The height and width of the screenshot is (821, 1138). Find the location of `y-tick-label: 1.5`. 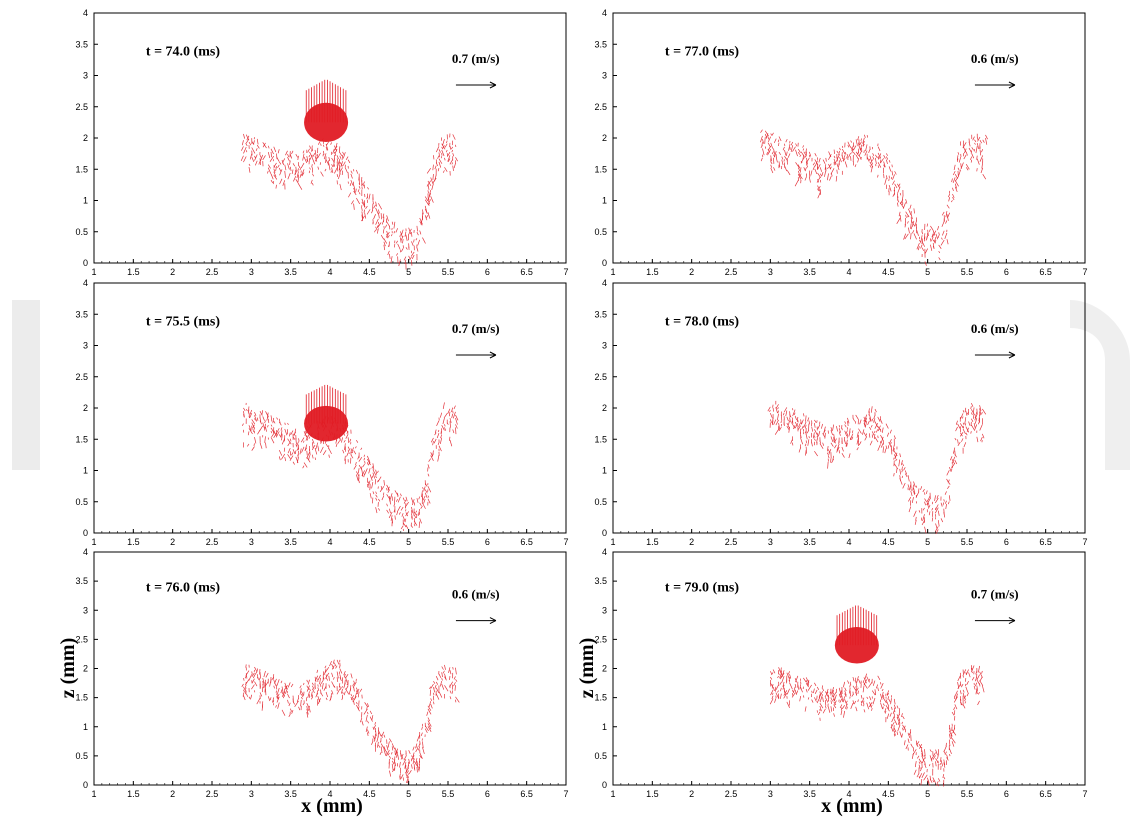

y-tick-label: 1.5 is located at coordinates (600, 698).